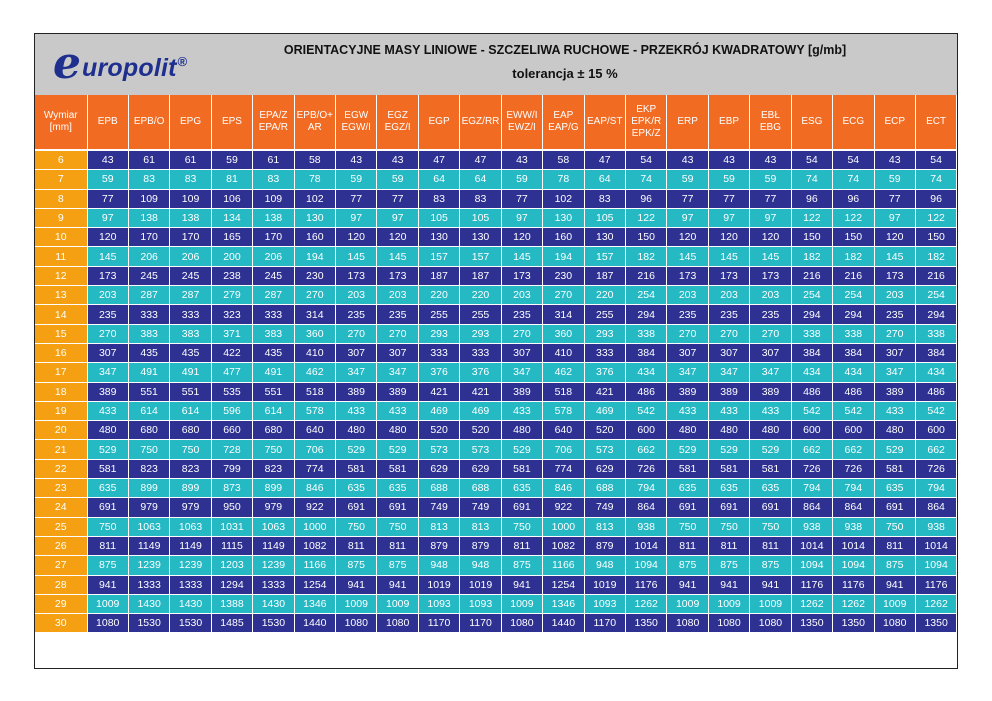 This screenshot has width=992, height=701. Describe the element at coordinates (936, 546) in the screenshot. I see `mass-cell: 1014` at that location.